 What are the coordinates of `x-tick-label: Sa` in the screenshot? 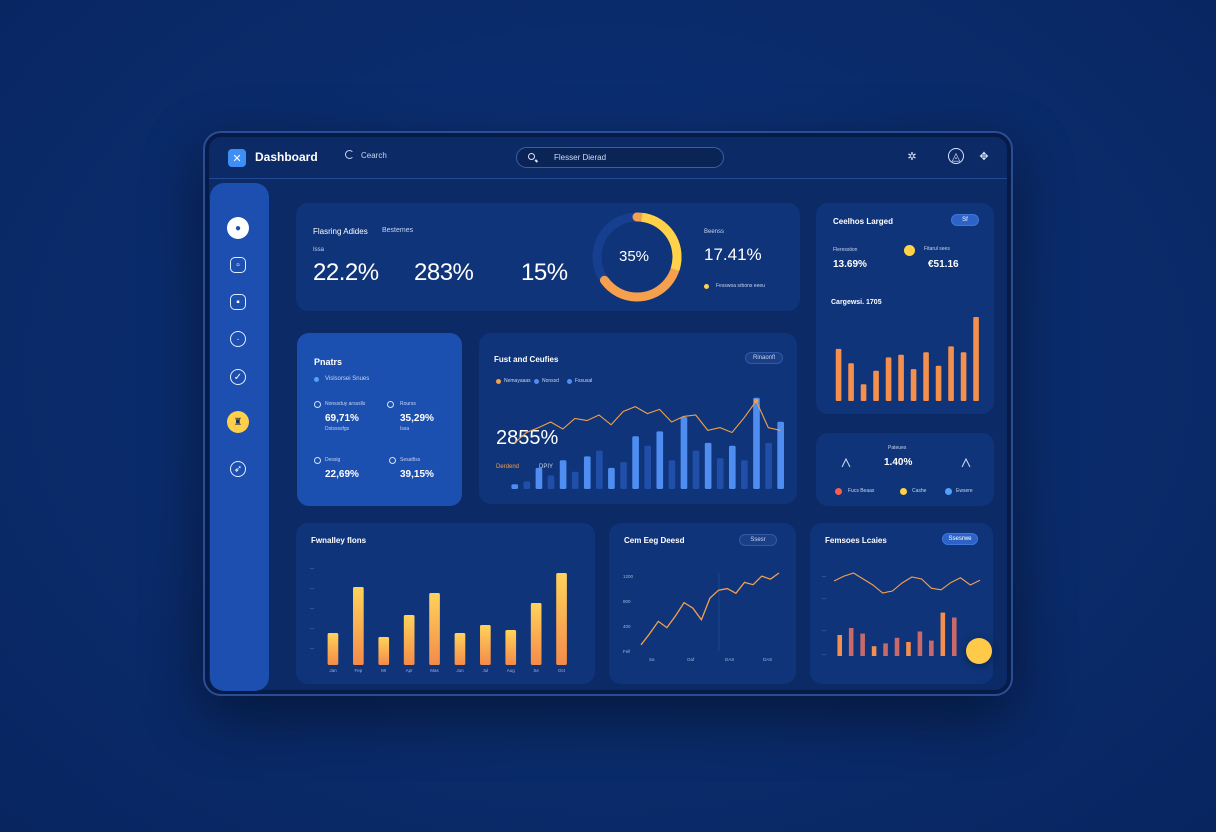 It's located at (652, 659).